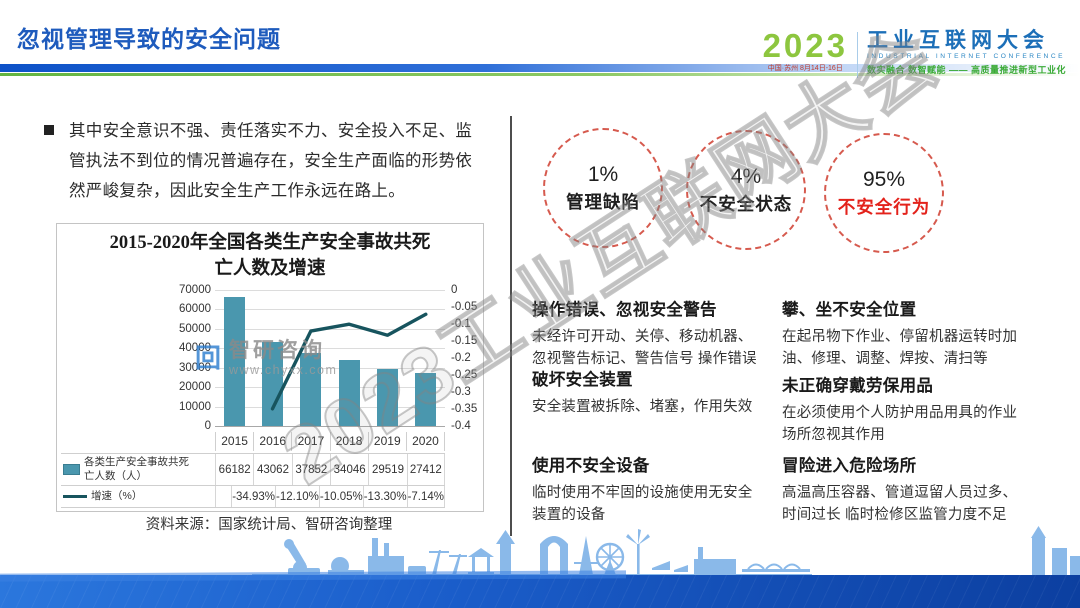  I want to click on risk-item-unsafe-equipment: 使用不安全设备 临时使用不牢固的设施使用无安全 装置的设备, so click(642, 489).